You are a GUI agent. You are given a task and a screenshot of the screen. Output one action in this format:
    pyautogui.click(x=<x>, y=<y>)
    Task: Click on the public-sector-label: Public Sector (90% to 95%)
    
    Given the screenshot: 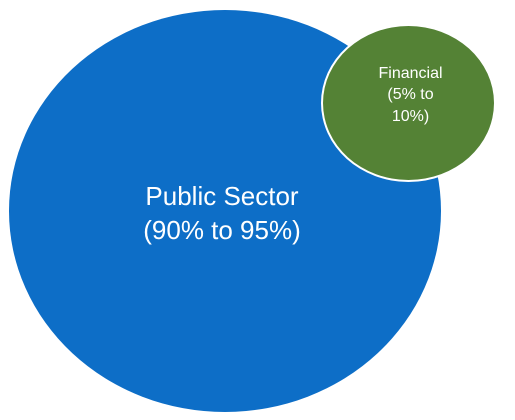 What is the action you would take?
    pyautogui.click(x=222, y=213)
    